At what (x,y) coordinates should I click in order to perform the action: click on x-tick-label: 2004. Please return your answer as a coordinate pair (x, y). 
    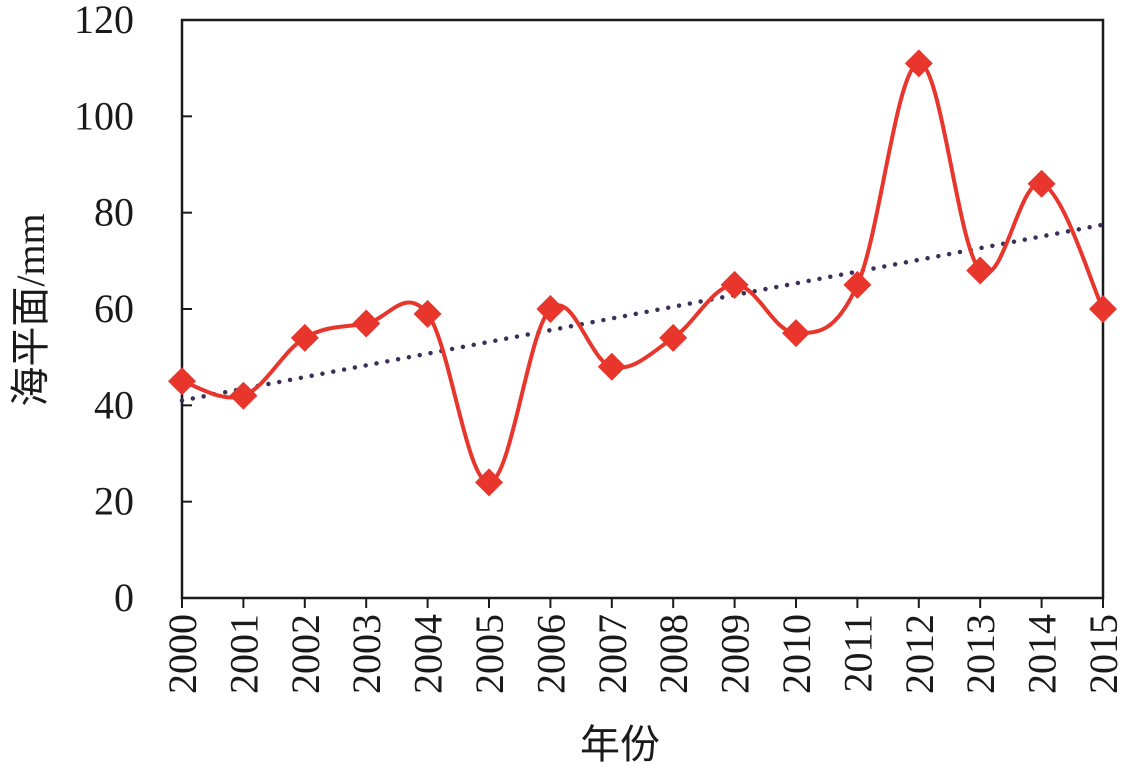
    Looking at the image, I should click on (428, 654).